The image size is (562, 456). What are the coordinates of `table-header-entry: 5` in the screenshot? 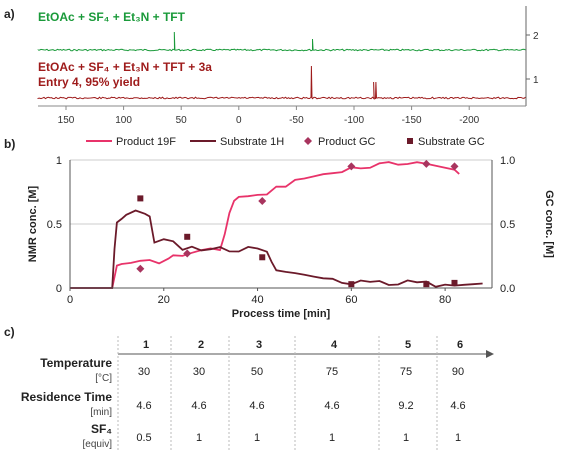 It's located at (408, 345).